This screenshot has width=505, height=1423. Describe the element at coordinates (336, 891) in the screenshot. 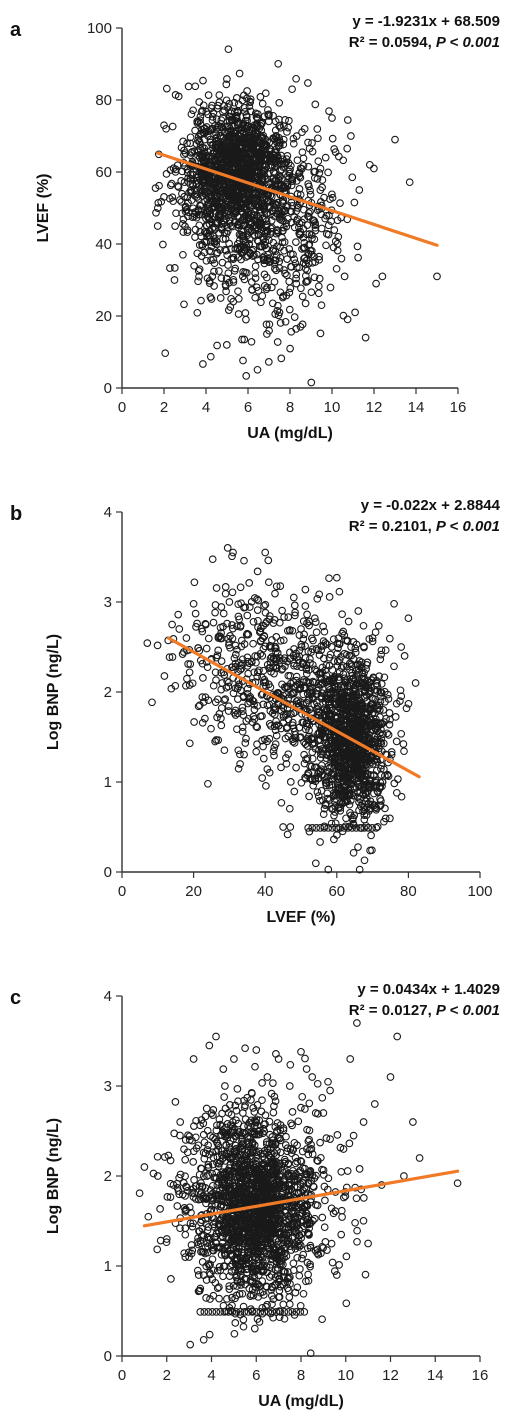

I see `x-tick-label: 60` at that location.